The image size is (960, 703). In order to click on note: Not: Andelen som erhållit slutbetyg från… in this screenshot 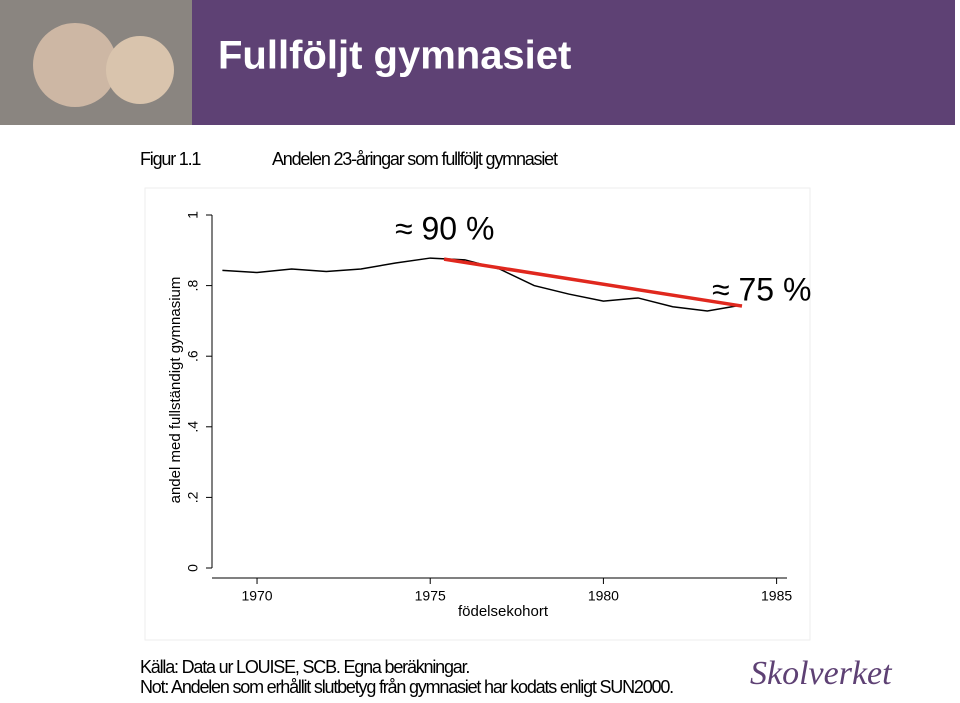, I will do `click(406, 687)`.